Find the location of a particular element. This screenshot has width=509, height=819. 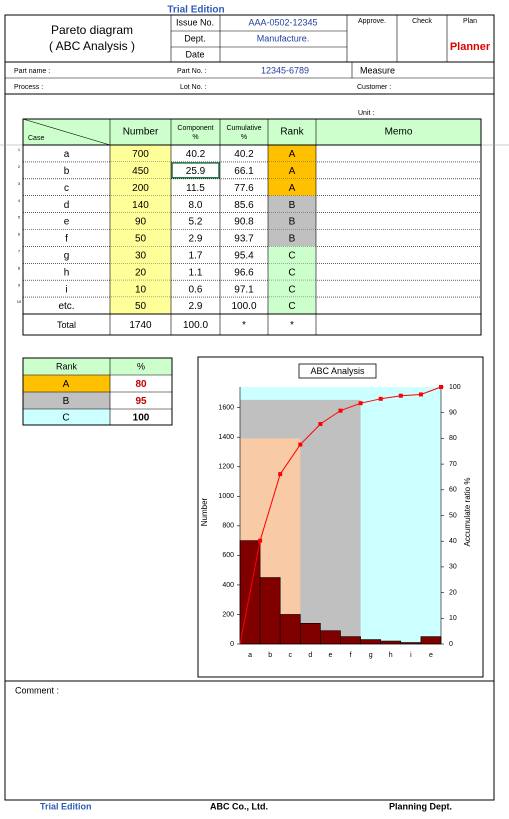

y2-tick-label: 40 is located at coordinates (453, 541).